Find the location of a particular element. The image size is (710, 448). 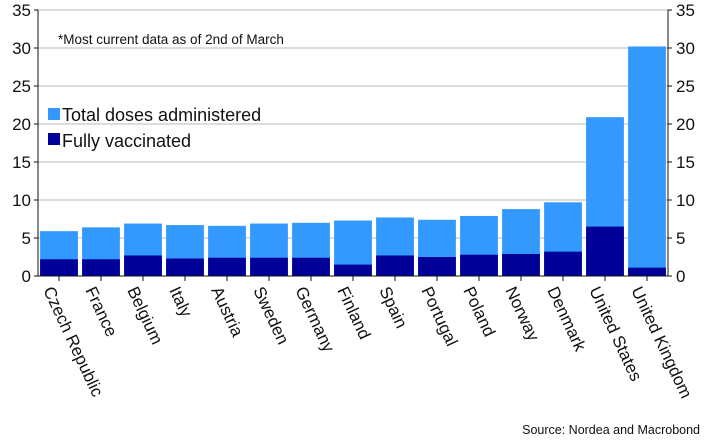

bar-fully-vaccinated-czech-republic is located at coordinates (59, 267).